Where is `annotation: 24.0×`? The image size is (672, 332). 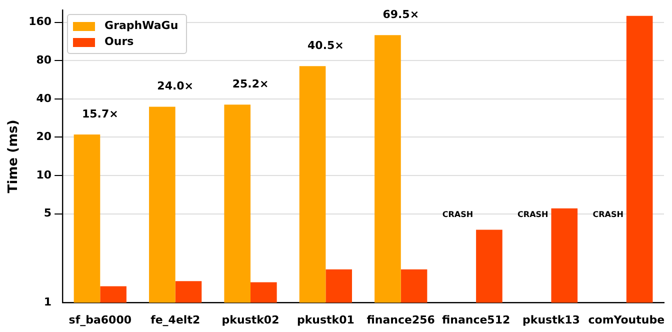 annotation: 24.0× is located at coordinates (175, 86).